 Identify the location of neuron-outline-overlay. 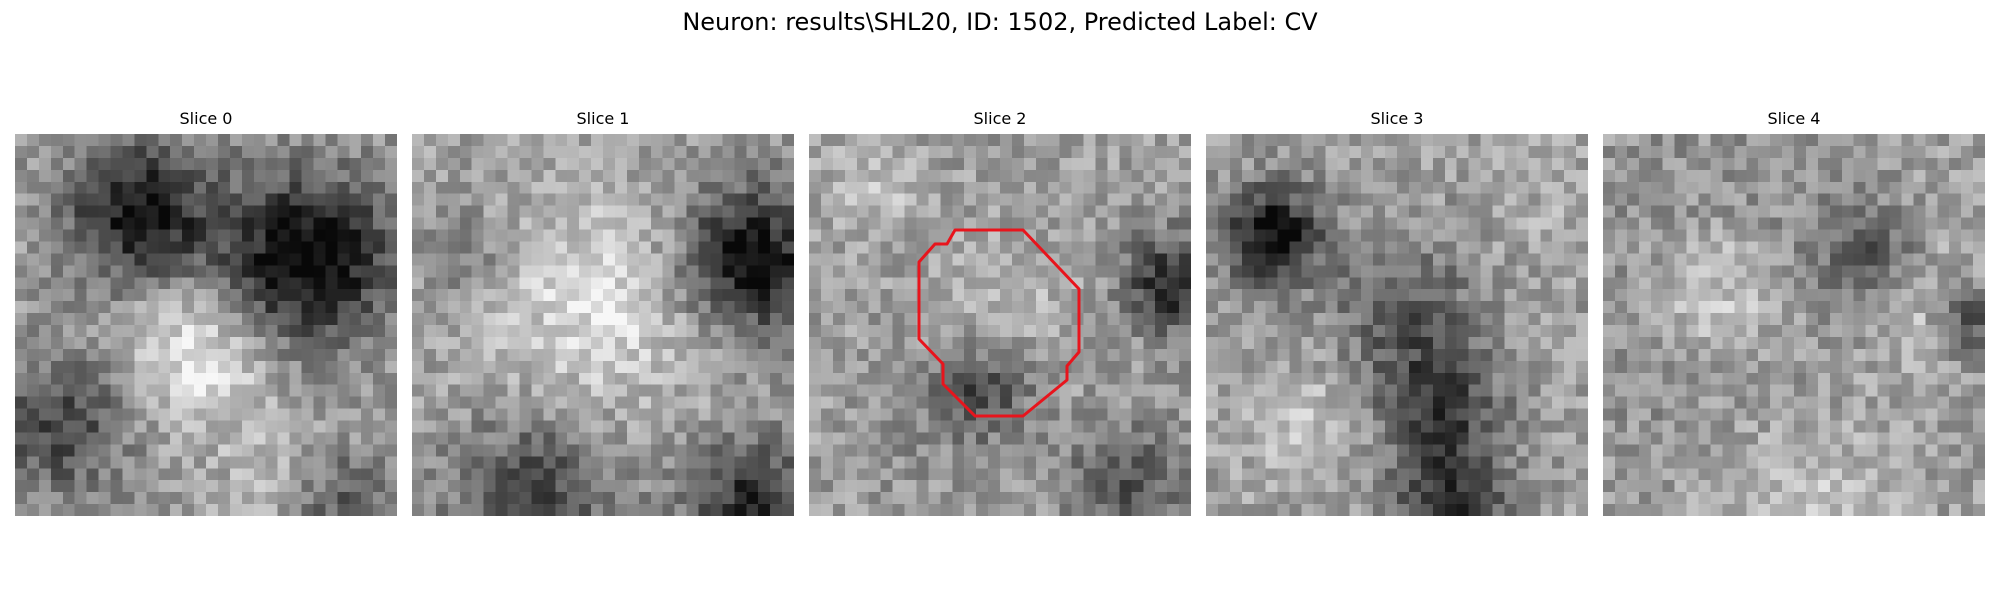
(999, 323).